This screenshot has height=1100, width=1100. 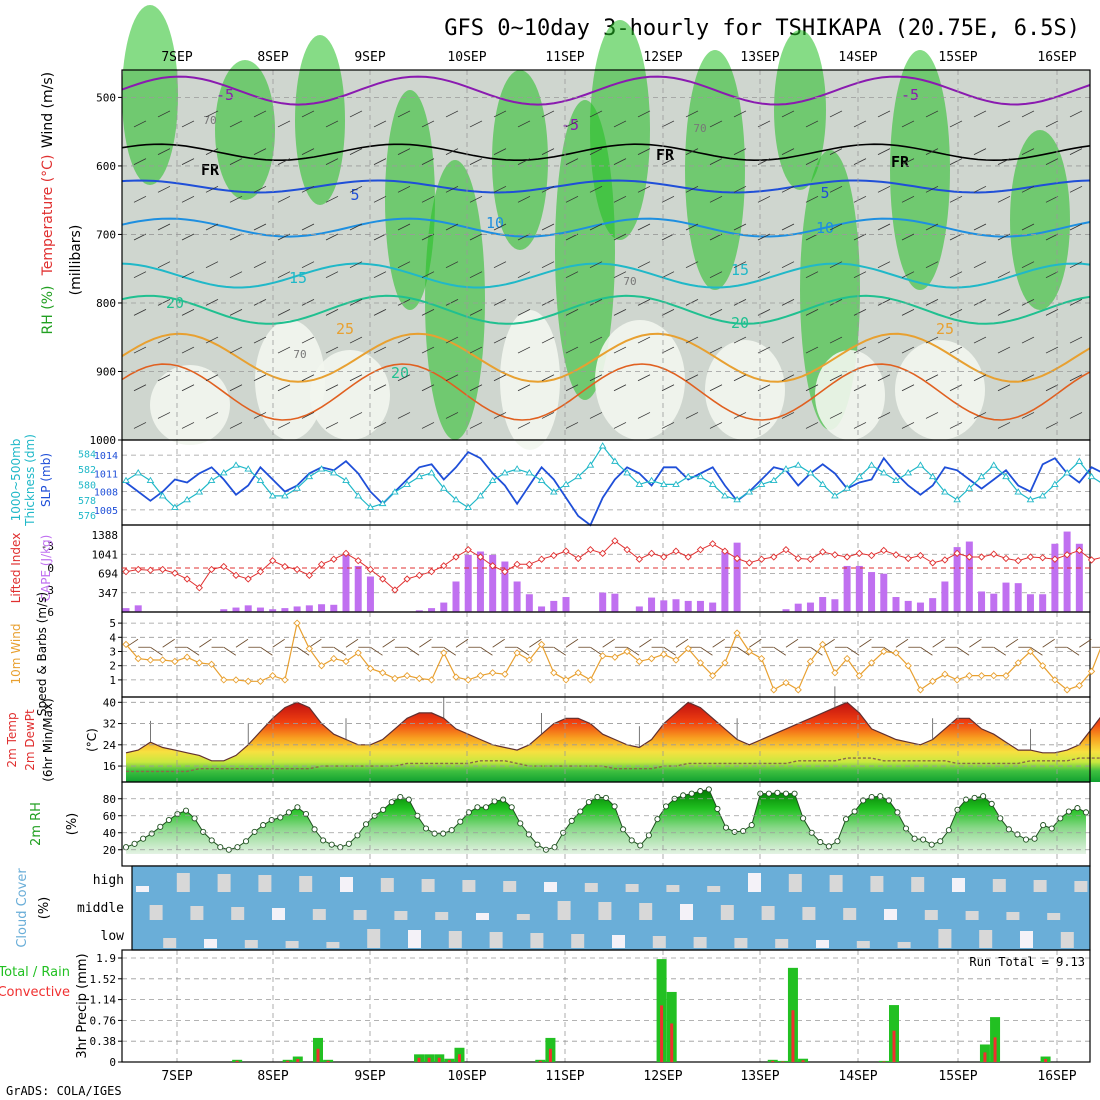 I want to click on lifted-tick-label: 0, so click(x=50, y=568).